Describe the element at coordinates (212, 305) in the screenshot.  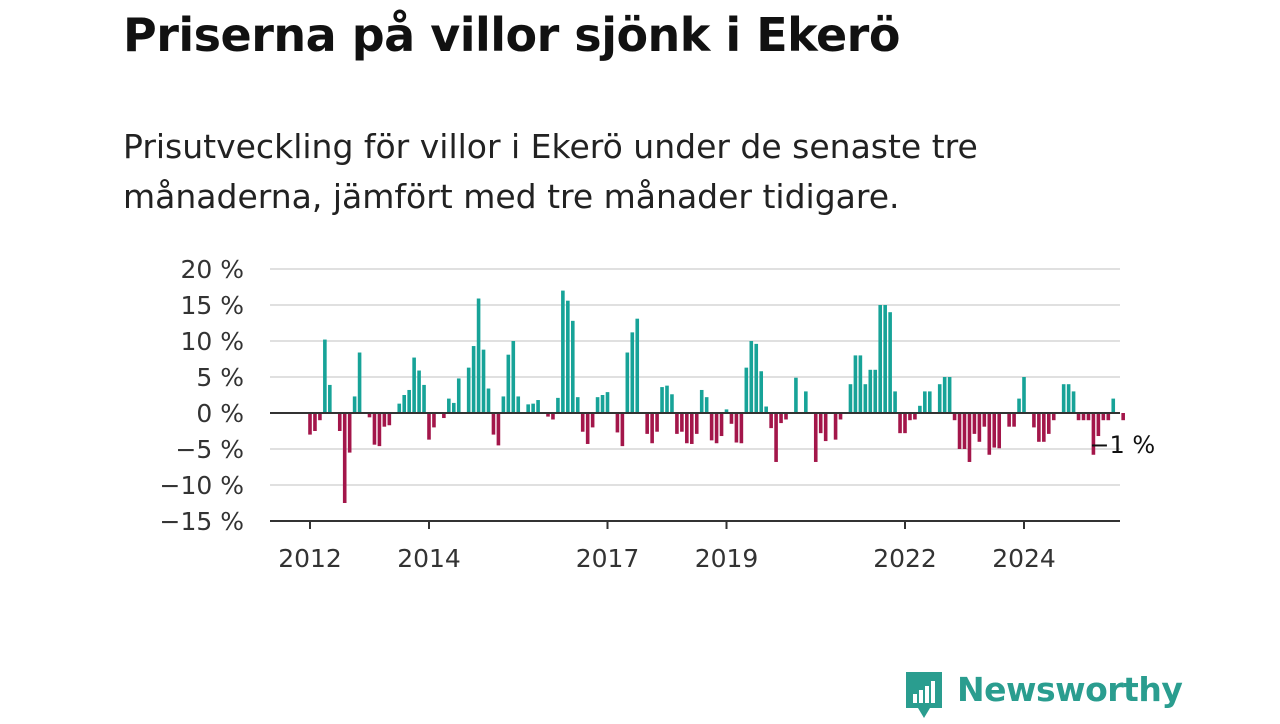
I see `y-tick-label: 15 %` at that location.